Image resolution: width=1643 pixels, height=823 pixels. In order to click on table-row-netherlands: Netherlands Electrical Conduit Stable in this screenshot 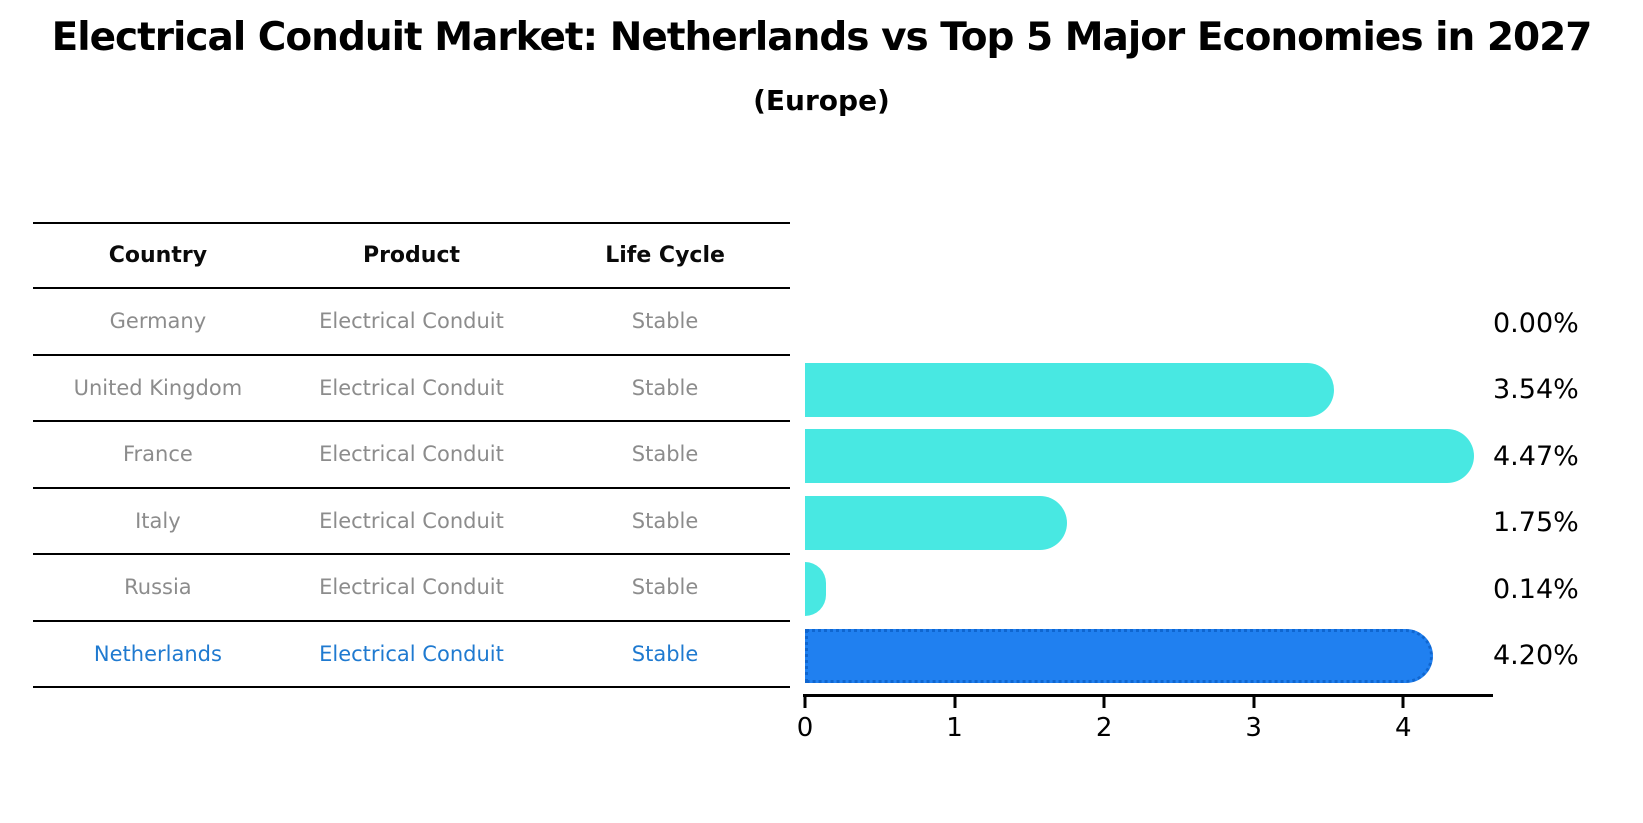, I will do `click(411, 655)`.